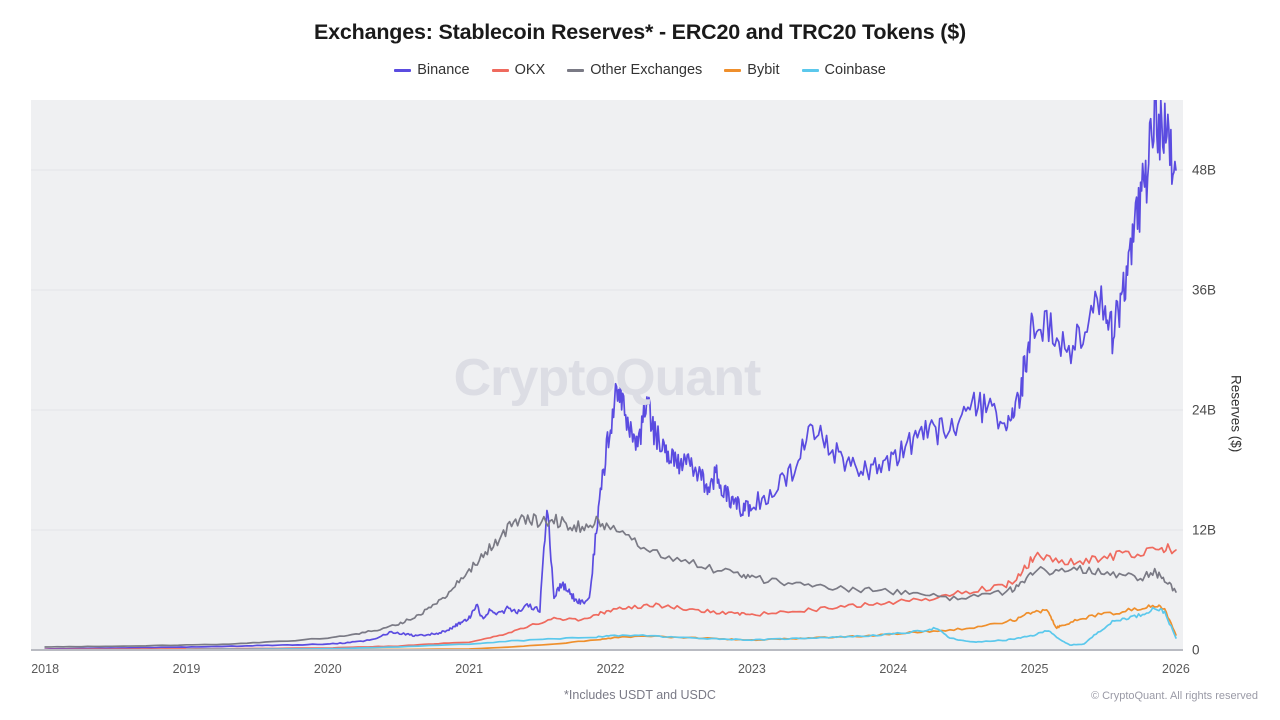  Describe the element at coordinates (1204, 170) in the screenshot. I see `y-axis-tick-label: 48B` at that location.